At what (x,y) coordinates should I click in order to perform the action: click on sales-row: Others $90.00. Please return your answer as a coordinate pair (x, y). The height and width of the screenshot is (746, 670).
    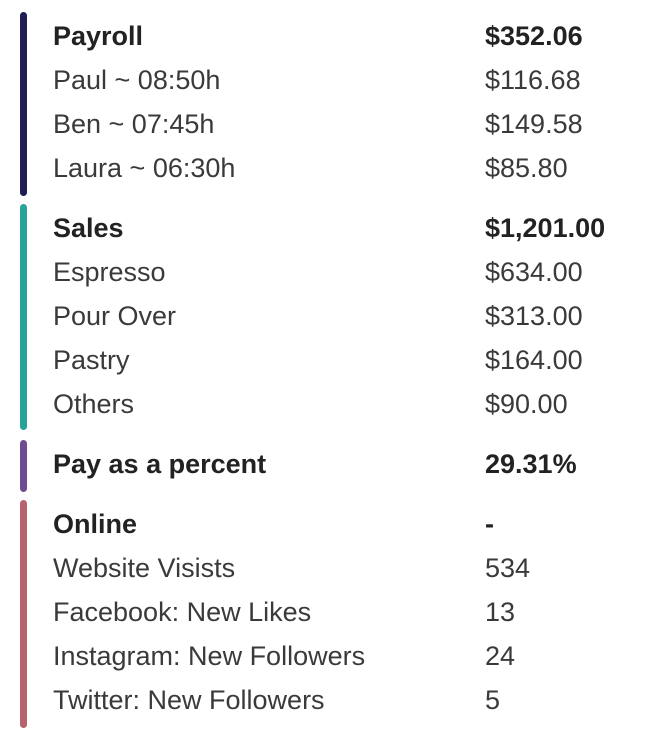
    Looking at the image, I should click on (353, 404).